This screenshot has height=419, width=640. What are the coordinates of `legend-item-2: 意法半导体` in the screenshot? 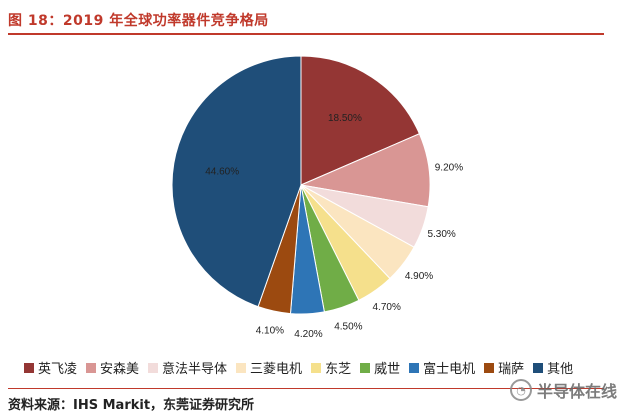 It's located at (187, 367).